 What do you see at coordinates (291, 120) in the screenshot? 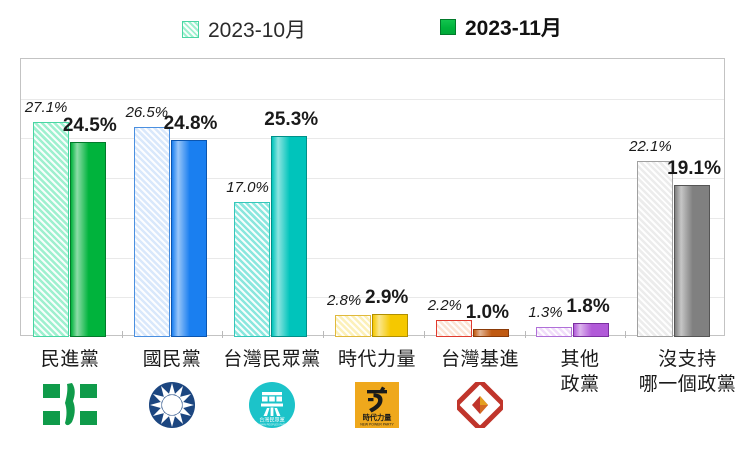
I see `value-label-nov-2: 25.3%` at bounding box center [291, 120].